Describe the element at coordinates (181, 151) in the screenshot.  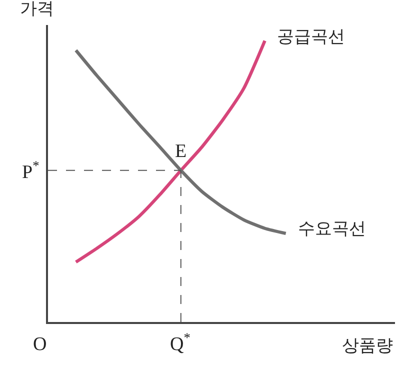
I see `annotation: E` at that location.